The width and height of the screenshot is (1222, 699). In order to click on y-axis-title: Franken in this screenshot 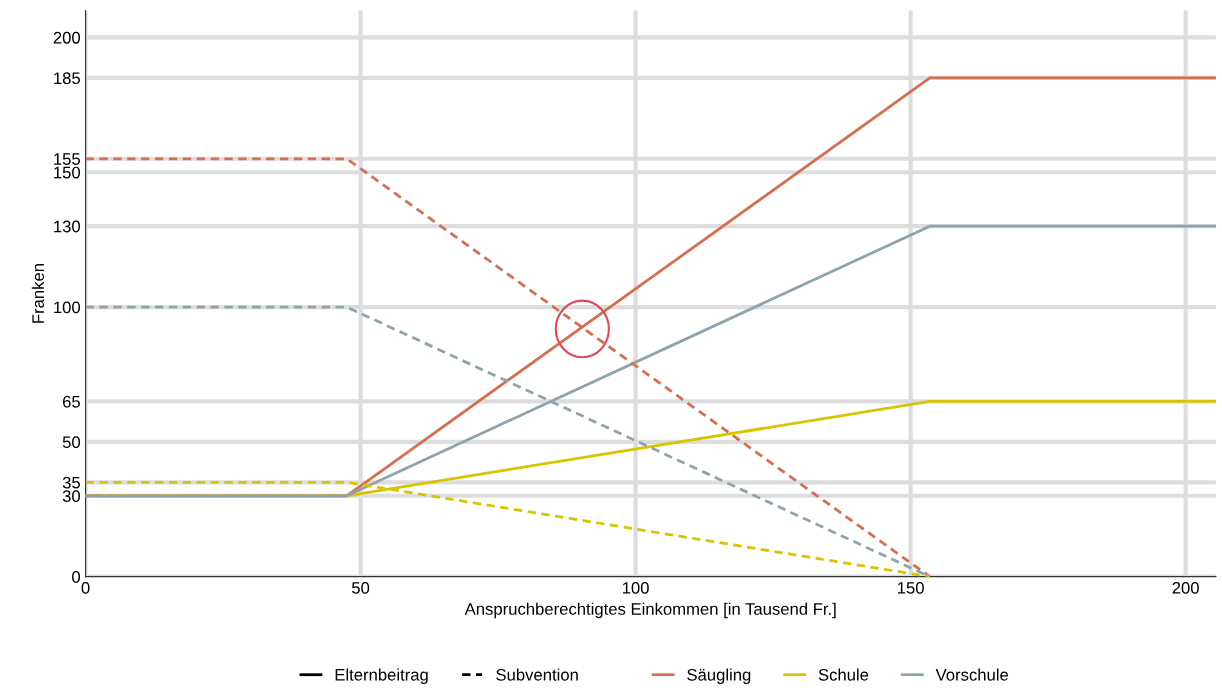, I will do `click(38, 293)`.